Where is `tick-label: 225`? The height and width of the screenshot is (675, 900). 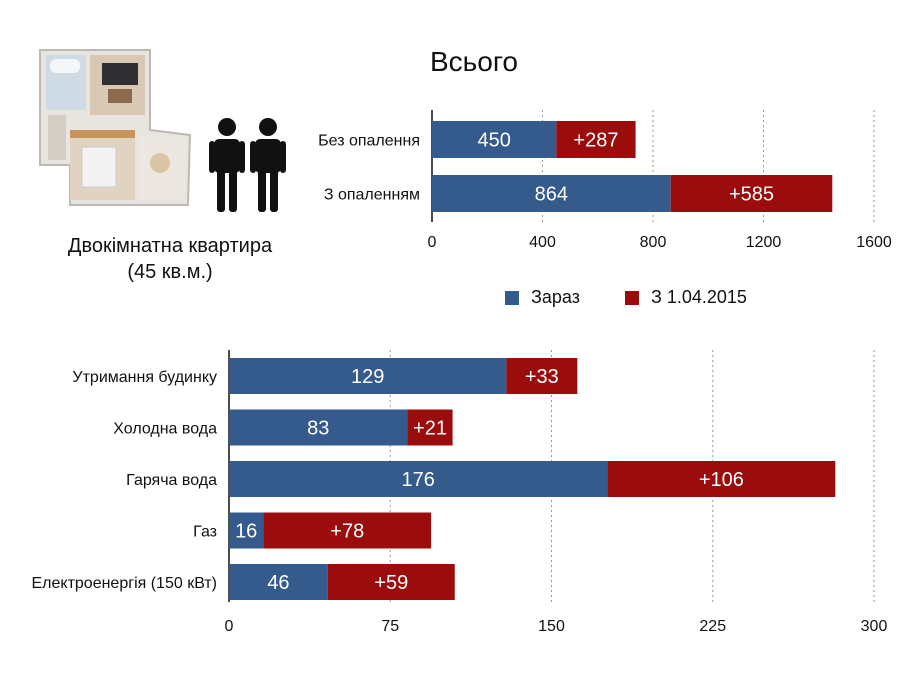
tick-label: 225 is located at coordinates (712, 626).